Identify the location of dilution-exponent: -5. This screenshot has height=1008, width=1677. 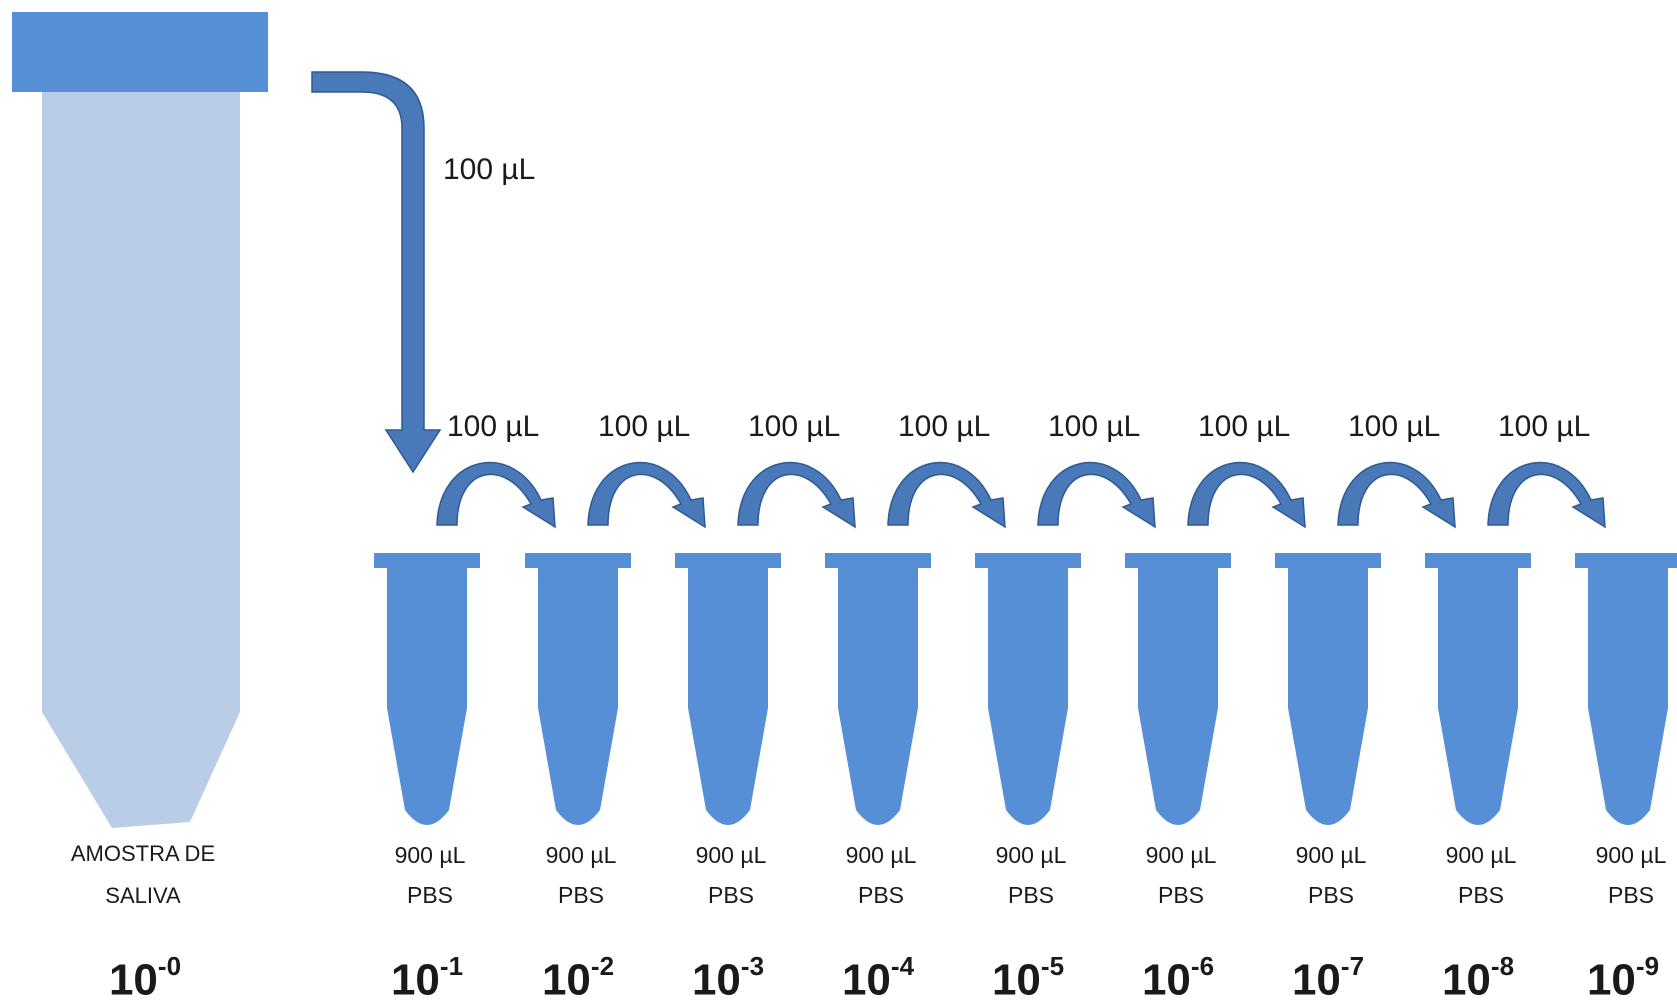
(1052, 966).